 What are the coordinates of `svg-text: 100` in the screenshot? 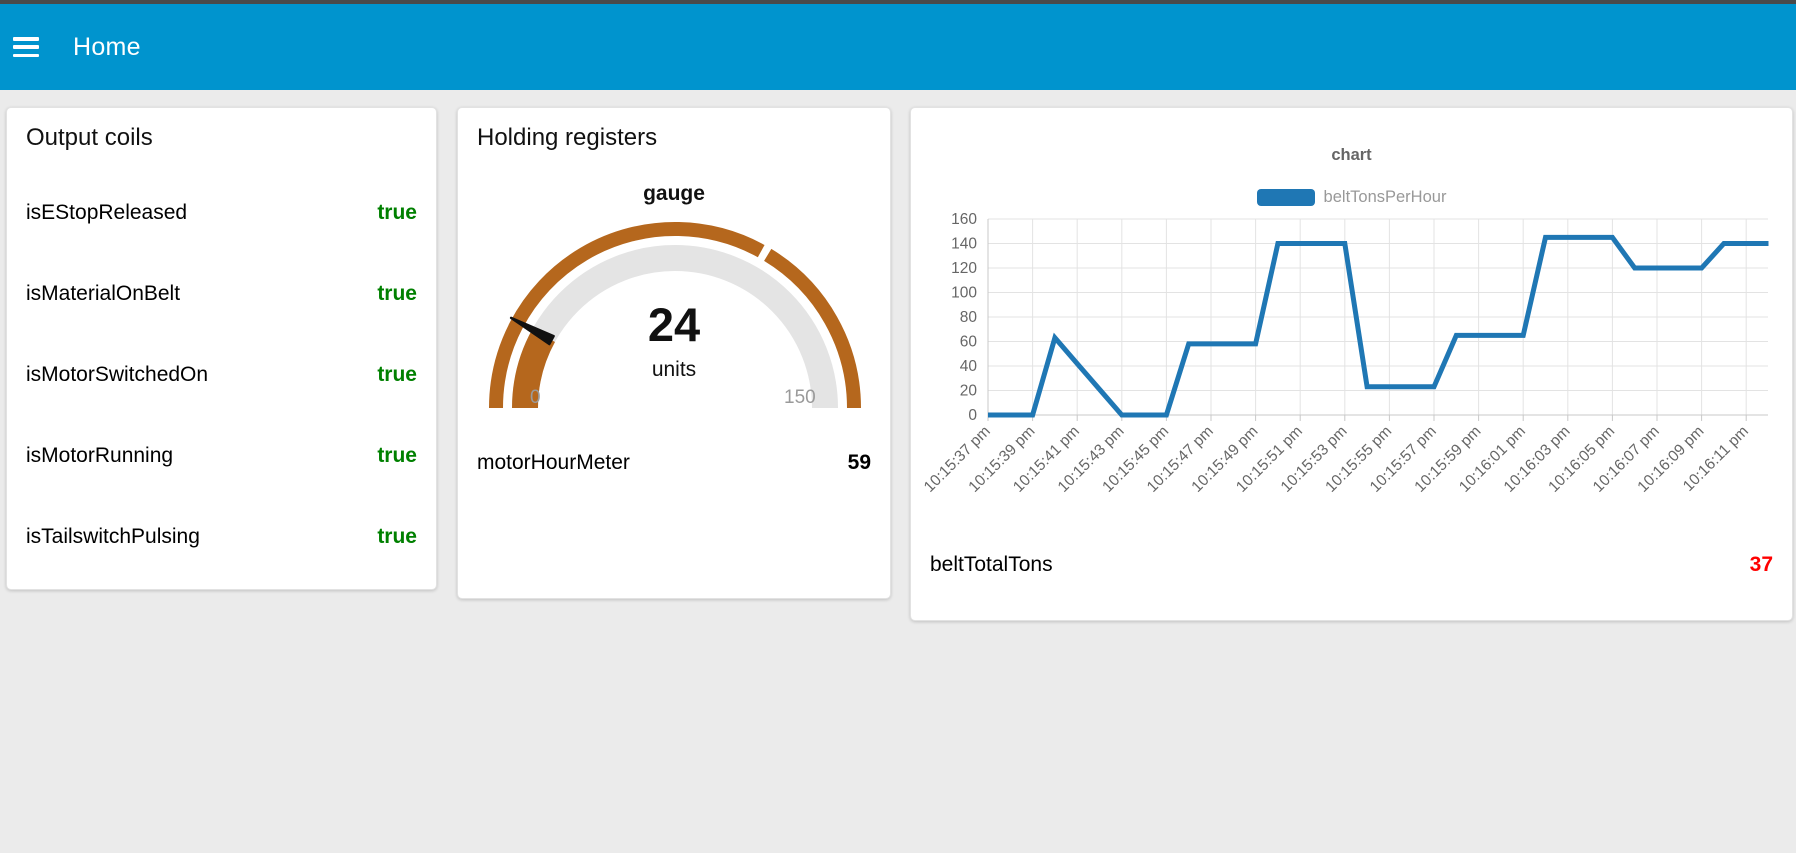 It's located at (964, 293).